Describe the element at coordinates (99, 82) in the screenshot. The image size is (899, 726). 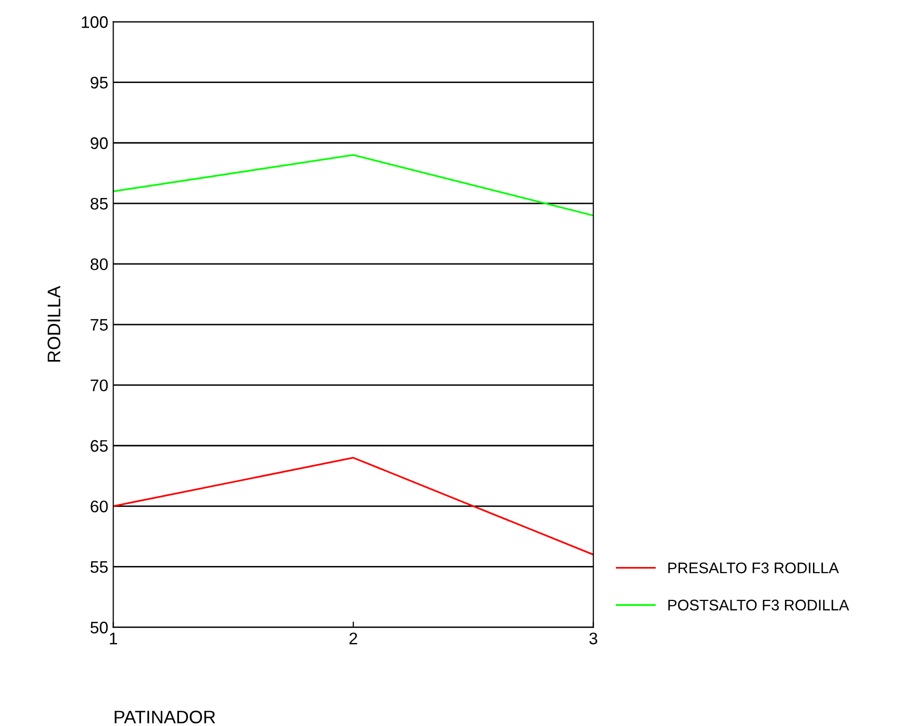
I see `y-tick-label: 95` at that location.